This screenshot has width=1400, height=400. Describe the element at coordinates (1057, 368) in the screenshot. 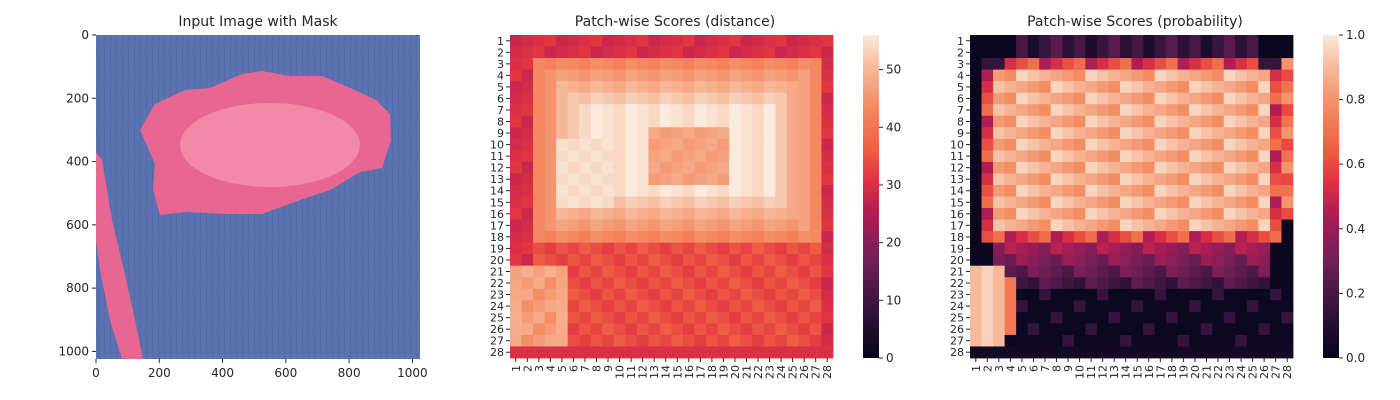

I see `x-tick-label: 8` at that location.